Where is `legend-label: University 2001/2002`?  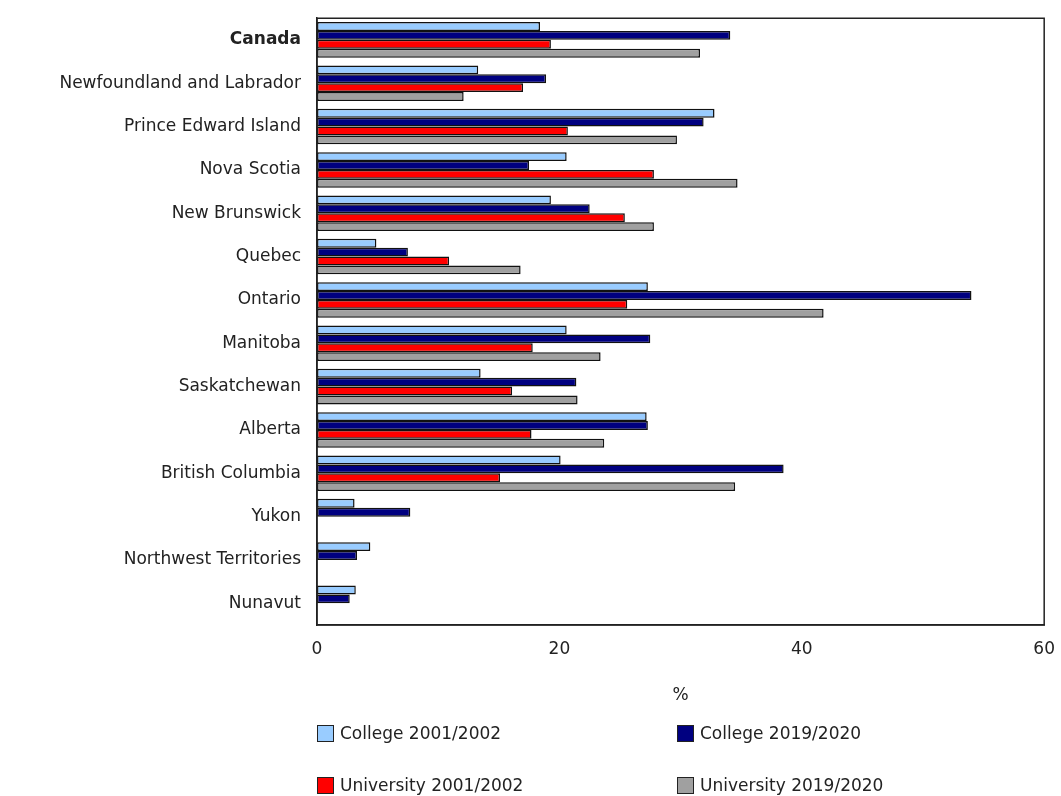
legend-label: University 2001/2002 is located at coordinates (432, 785).